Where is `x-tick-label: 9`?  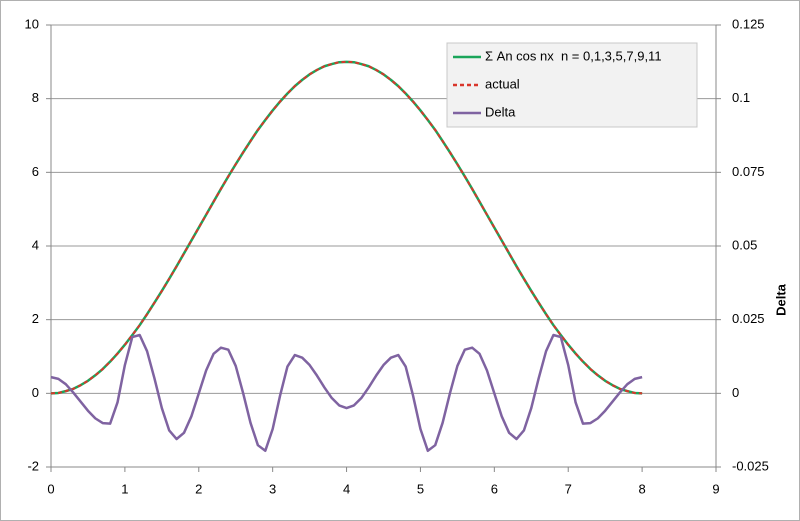 x-tick-label: 9 is located at coordinates (715, 488).